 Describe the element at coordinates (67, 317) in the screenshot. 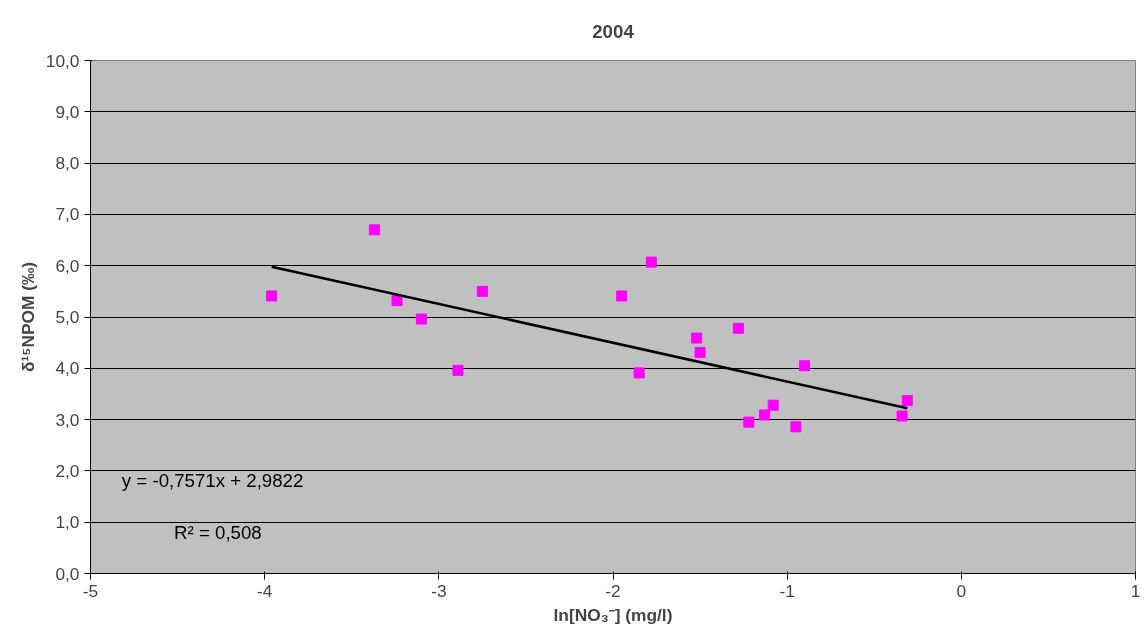

I see `y-tick-label: 5,0` at that location.